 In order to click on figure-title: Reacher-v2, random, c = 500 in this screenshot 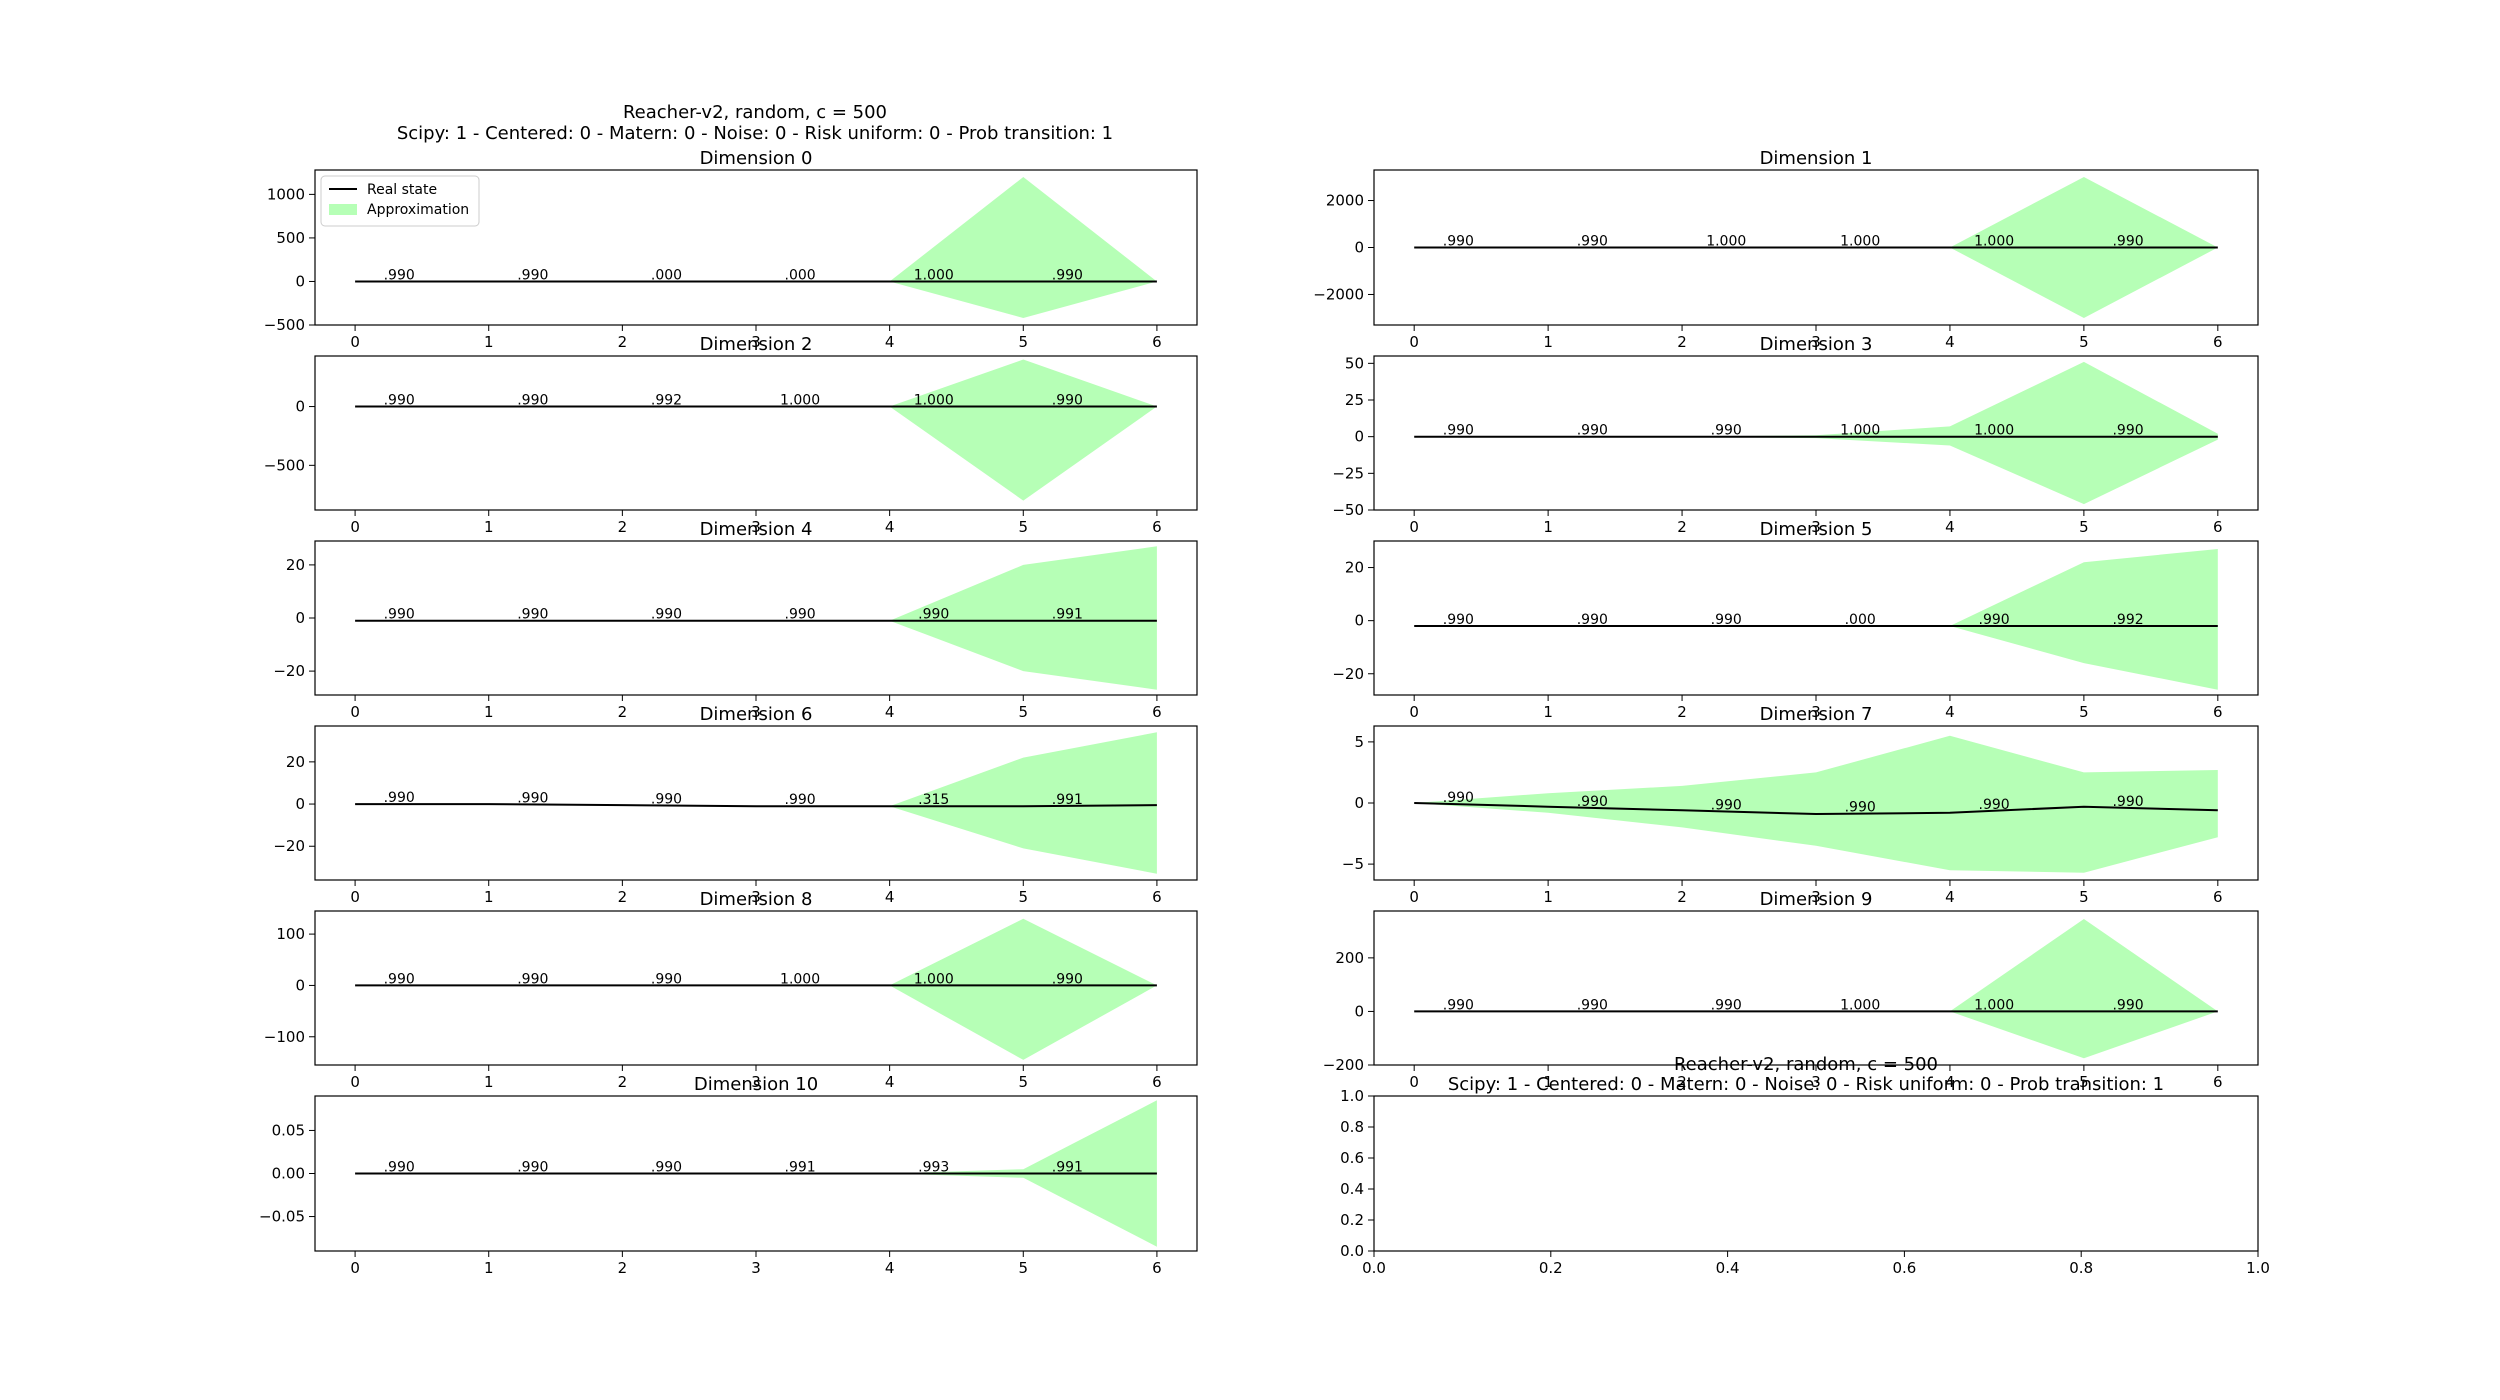, I will do `click(755, 112)`.